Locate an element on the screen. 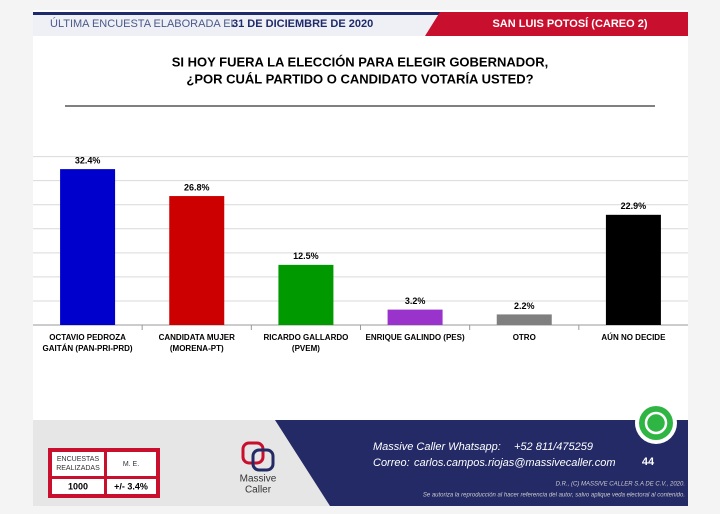 This screenshot has height=514, width=720. logo-mark is located at coordinates (263, 460).